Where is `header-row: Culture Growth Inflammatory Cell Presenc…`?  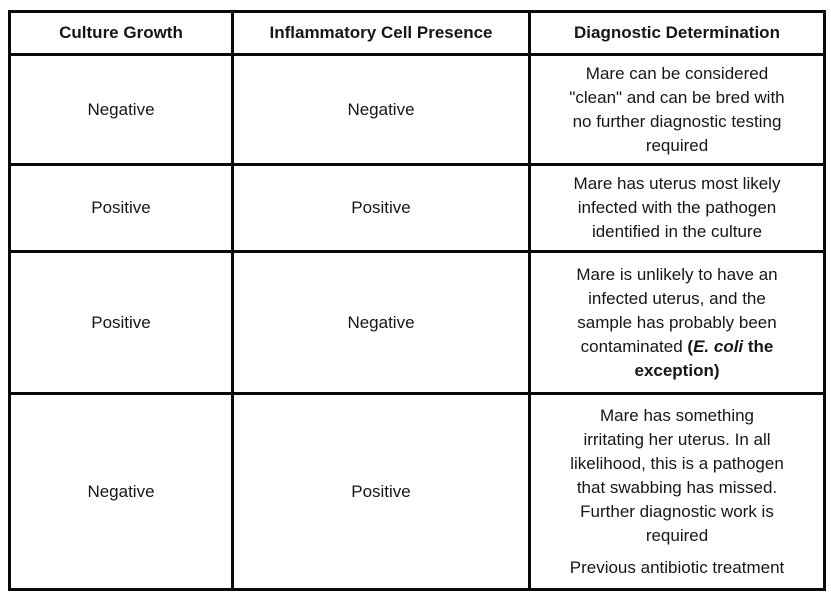 header-row: Culture Growth Inflammatory Cell Presenc… is located at coordinates (417, 33).